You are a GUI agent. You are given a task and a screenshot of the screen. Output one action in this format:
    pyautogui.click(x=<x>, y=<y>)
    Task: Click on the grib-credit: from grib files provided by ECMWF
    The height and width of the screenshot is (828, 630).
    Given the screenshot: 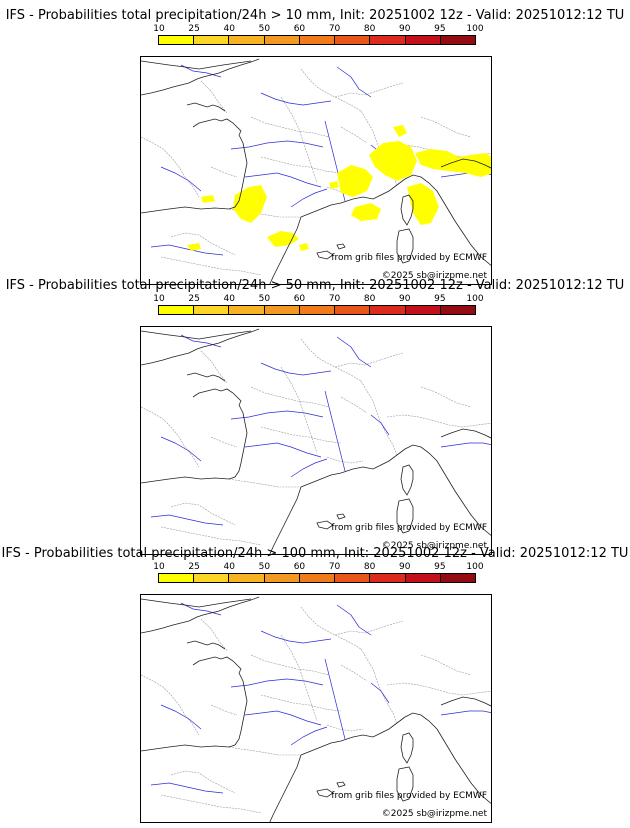 What is the action you would take?
    pyautogui.click(x=409, y=796)
    